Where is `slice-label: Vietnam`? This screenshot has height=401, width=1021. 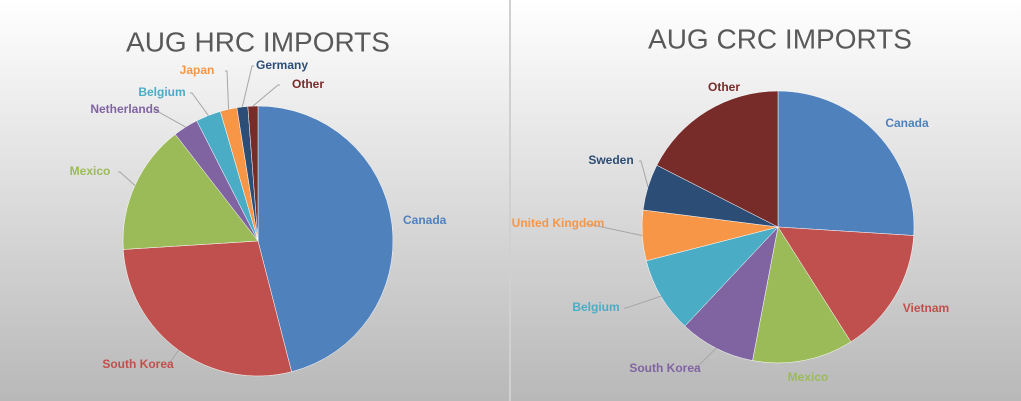 slice-label: Vietnam is located at coordinates (926, 308).